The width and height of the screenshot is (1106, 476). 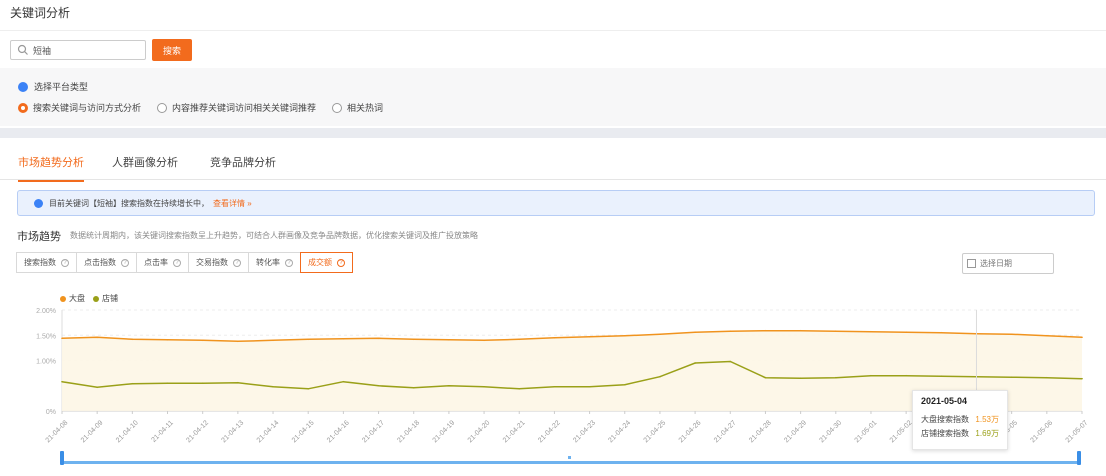 I want to click on legend-label: 店铺, so click(x=110, y=298).